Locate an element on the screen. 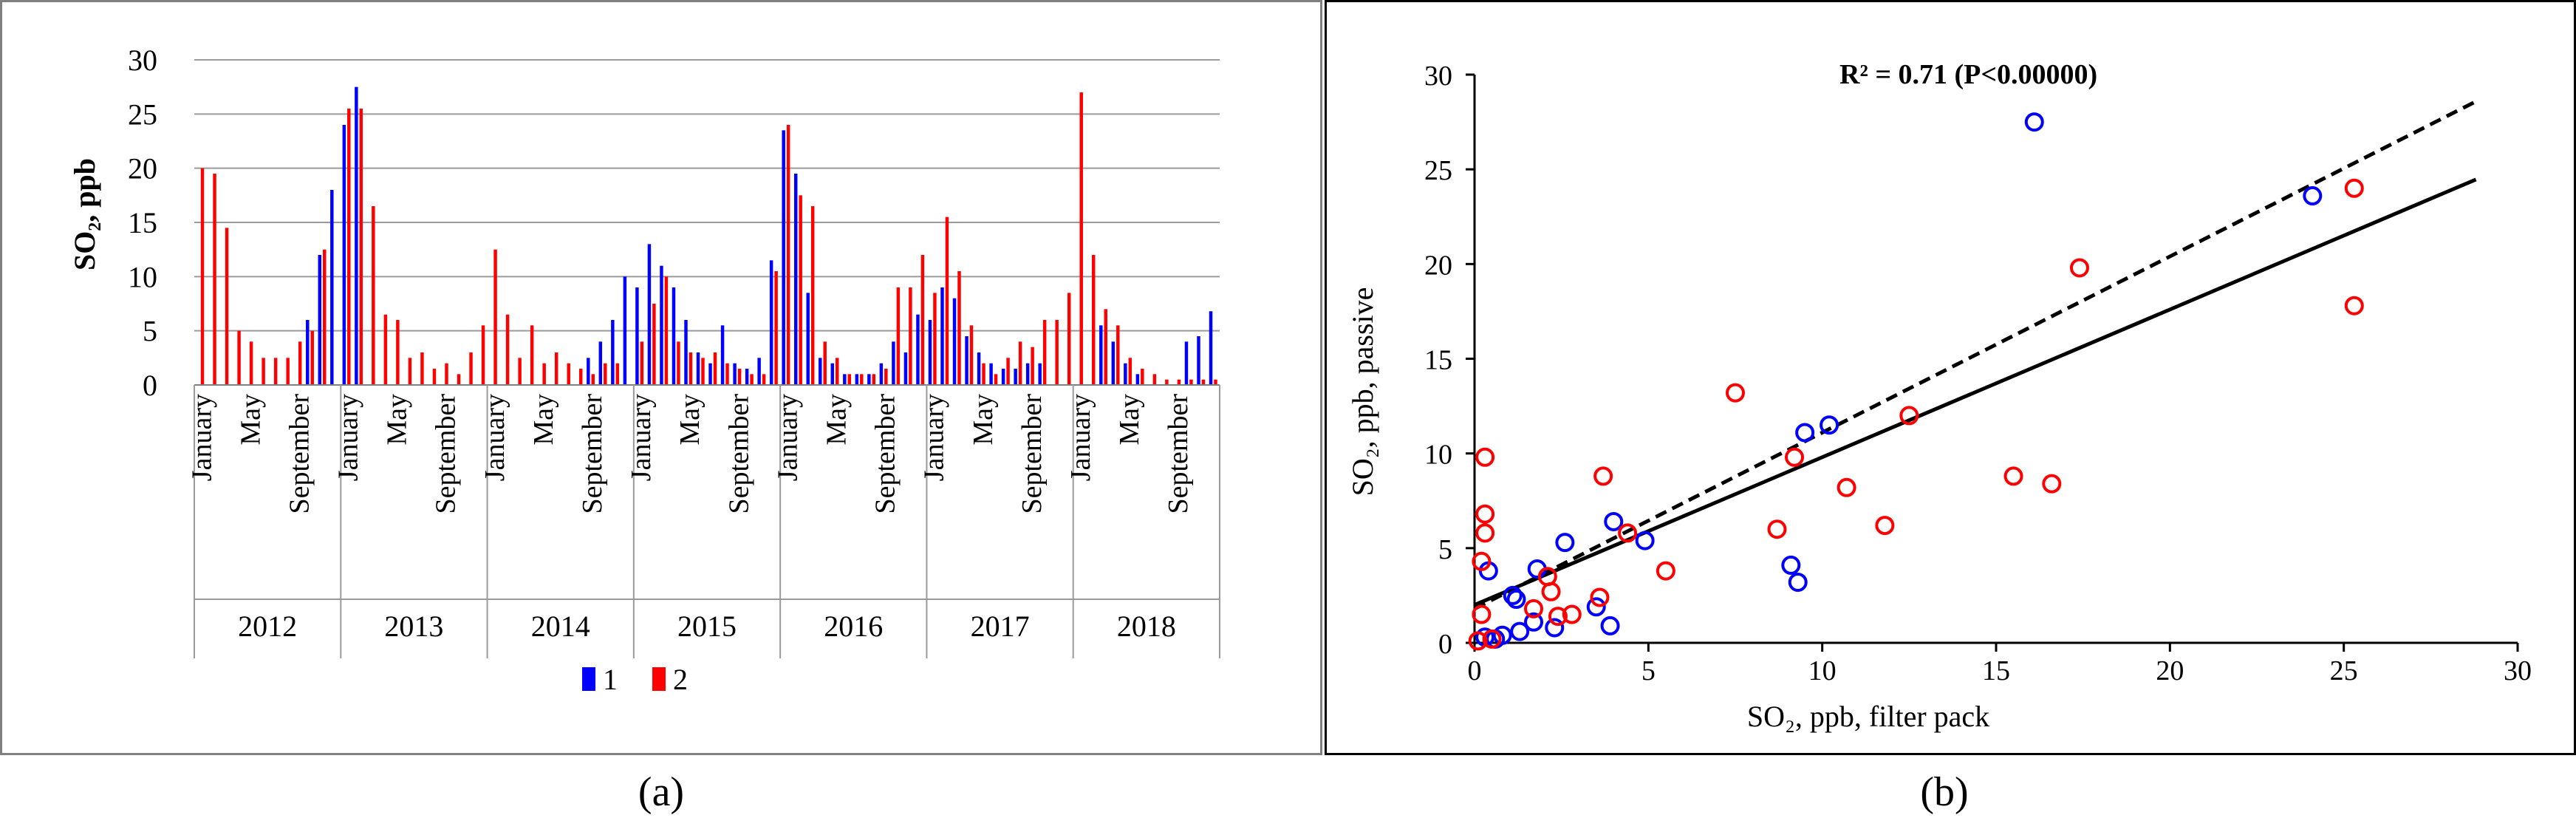  y-tick-label: 0 is located at coordinates (1445, 644).